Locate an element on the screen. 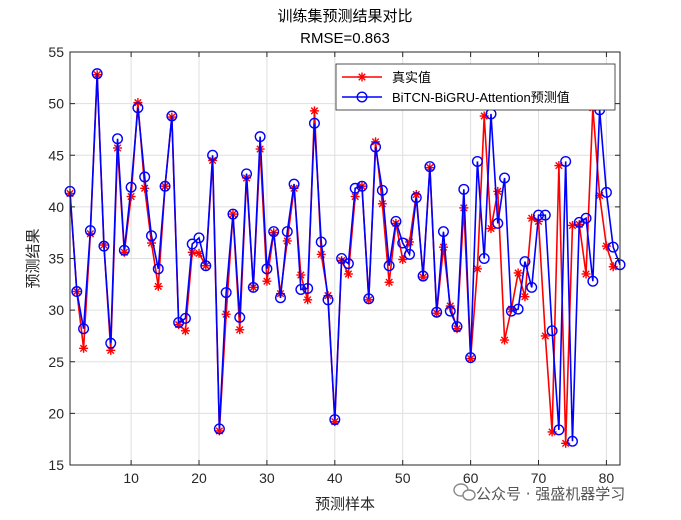 The image size is (681, 520). y-tick-label: 35 is located at coordinates (56, 259).